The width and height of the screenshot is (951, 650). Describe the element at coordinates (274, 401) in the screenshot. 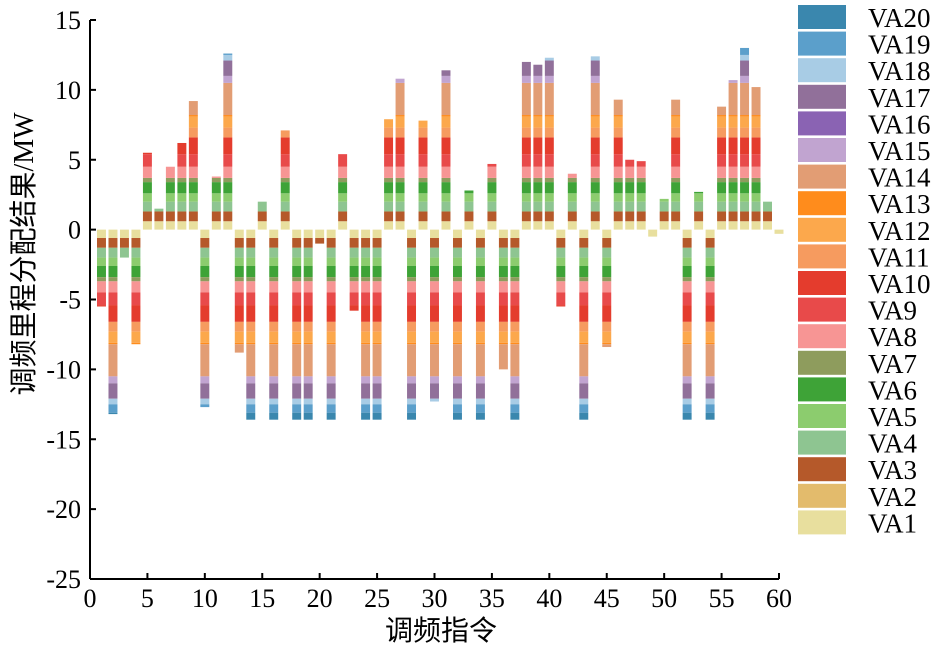

I see `bar-16-va18` at that location.